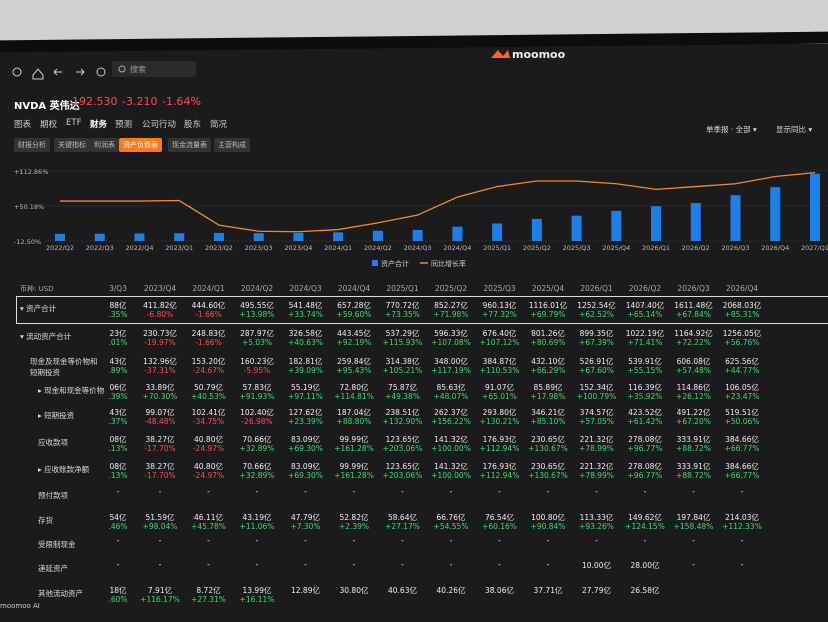 This screenshot has height=622, width=828. Describe the element at coordinates (181, 101) in the screenshot. I see `stock-pct: -1.64%` at that location.